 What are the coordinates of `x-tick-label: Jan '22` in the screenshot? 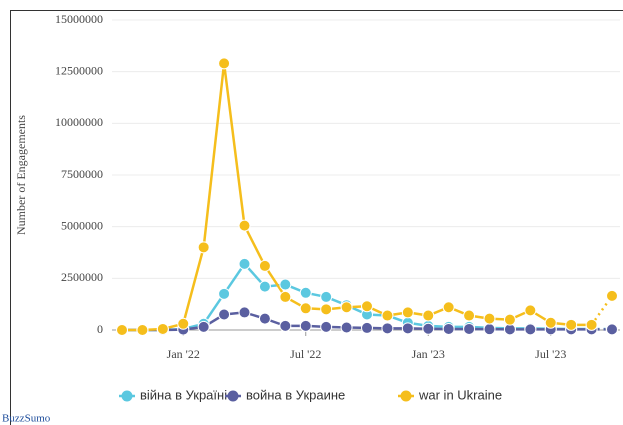 It's located at (183, 354).